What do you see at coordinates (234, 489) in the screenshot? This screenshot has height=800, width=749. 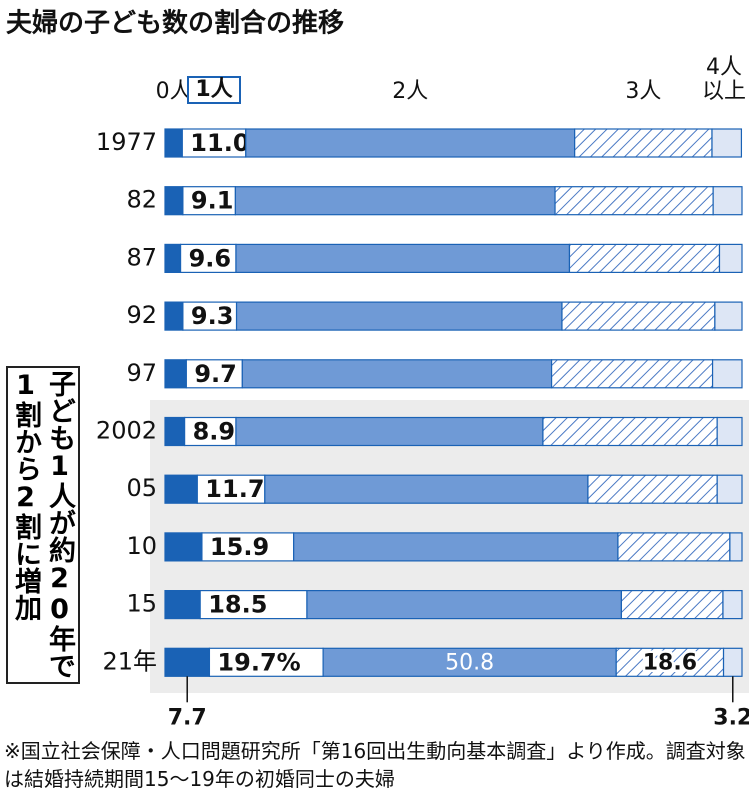 I see `value-label: 11.7` at bounding box center [234, 489].